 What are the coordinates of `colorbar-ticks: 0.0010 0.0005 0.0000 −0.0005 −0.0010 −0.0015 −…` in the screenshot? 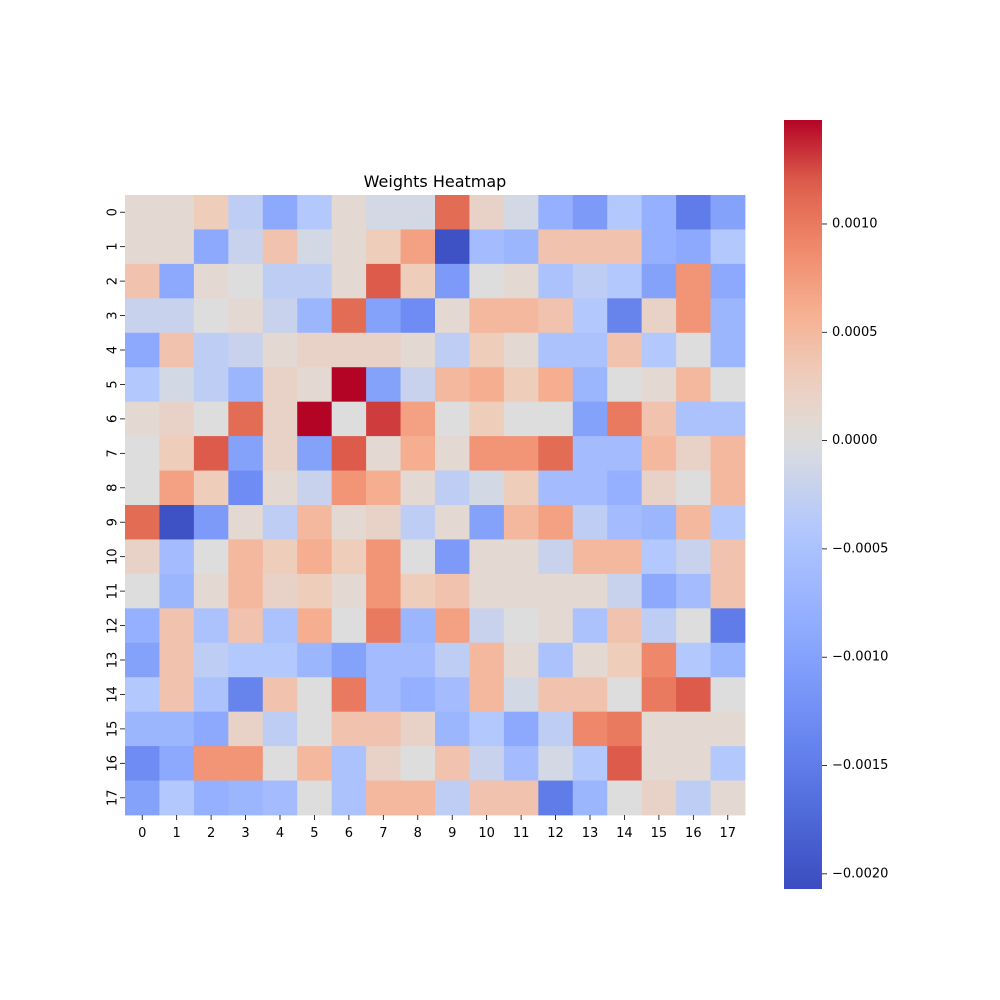 It's located at (855, 548).